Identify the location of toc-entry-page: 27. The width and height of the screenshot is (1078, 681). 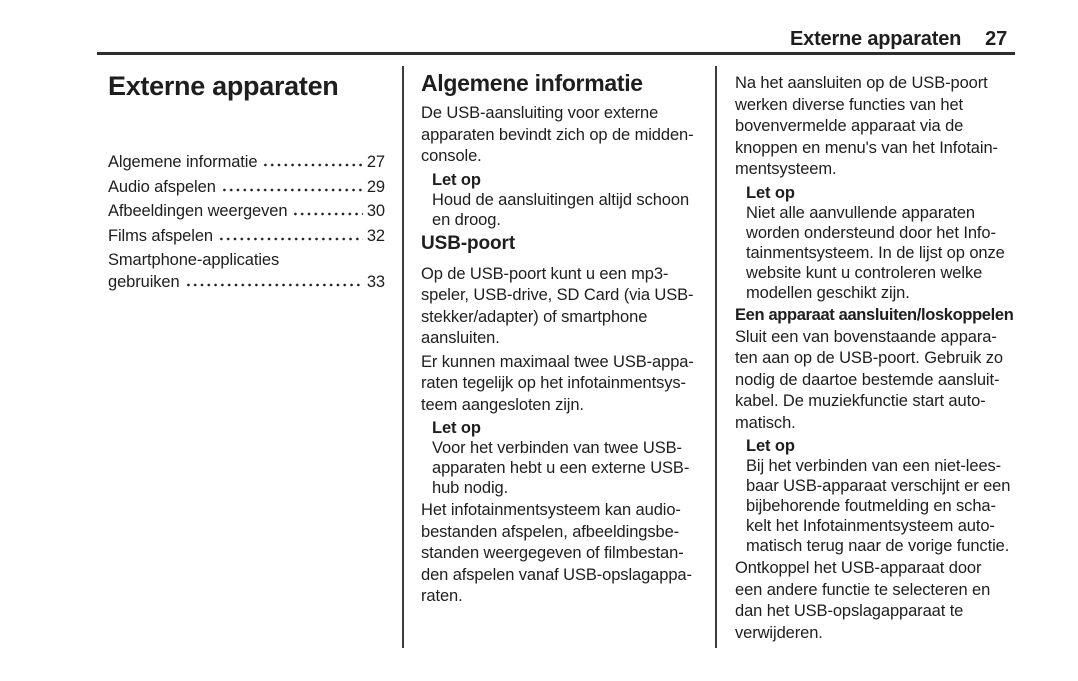
(375, 162).